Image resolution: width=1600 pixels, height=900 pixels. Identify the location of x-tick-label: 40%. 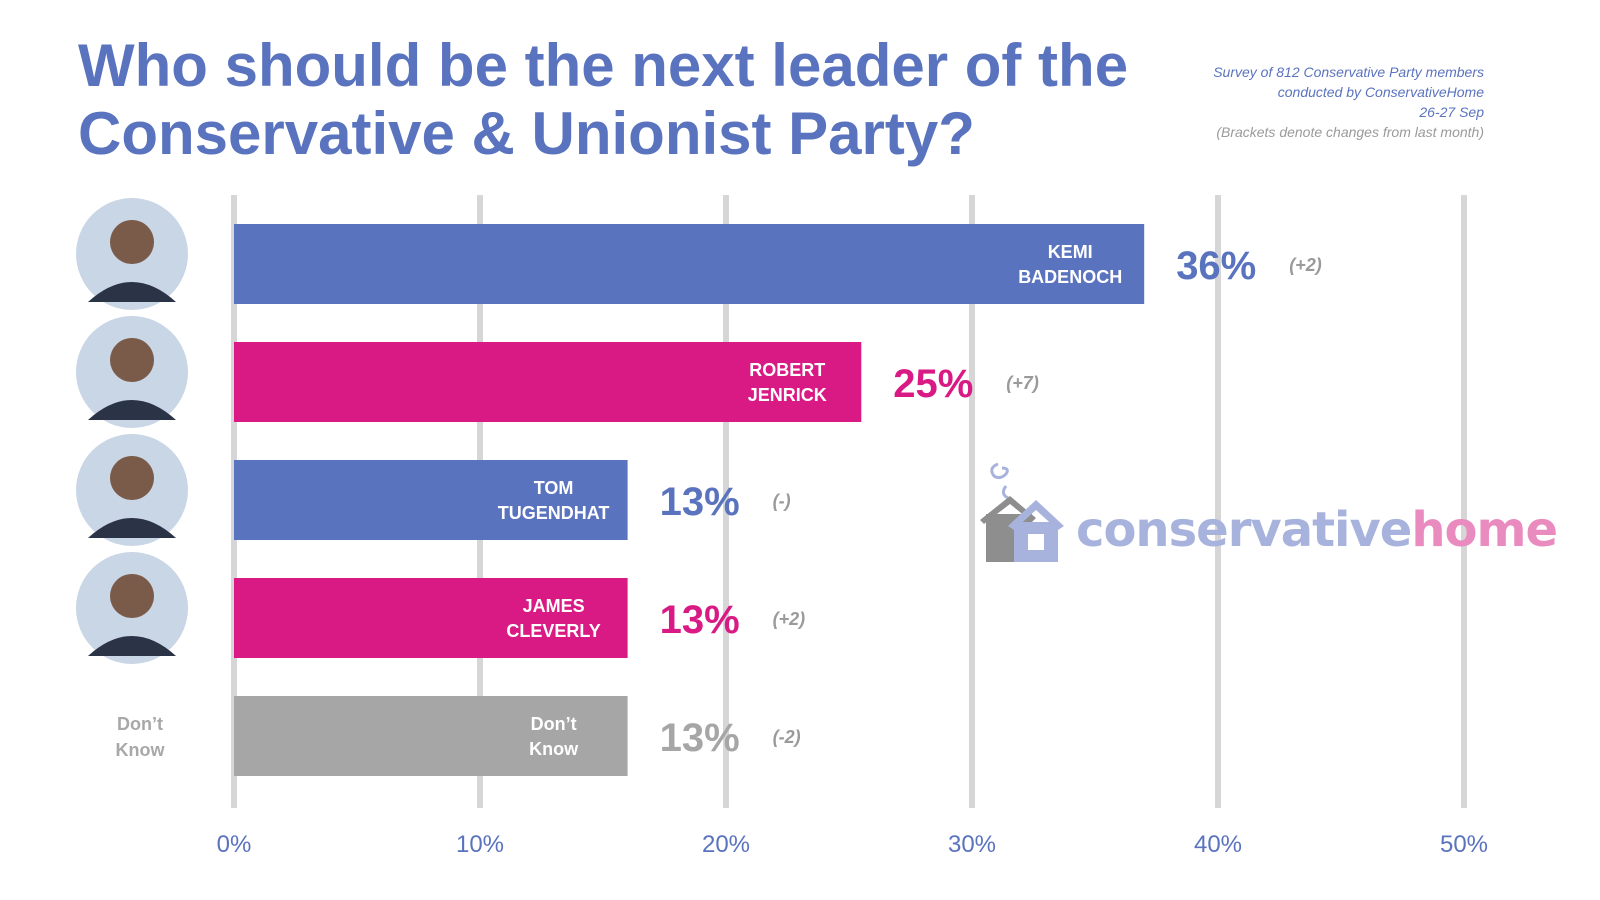
(1218, 844).